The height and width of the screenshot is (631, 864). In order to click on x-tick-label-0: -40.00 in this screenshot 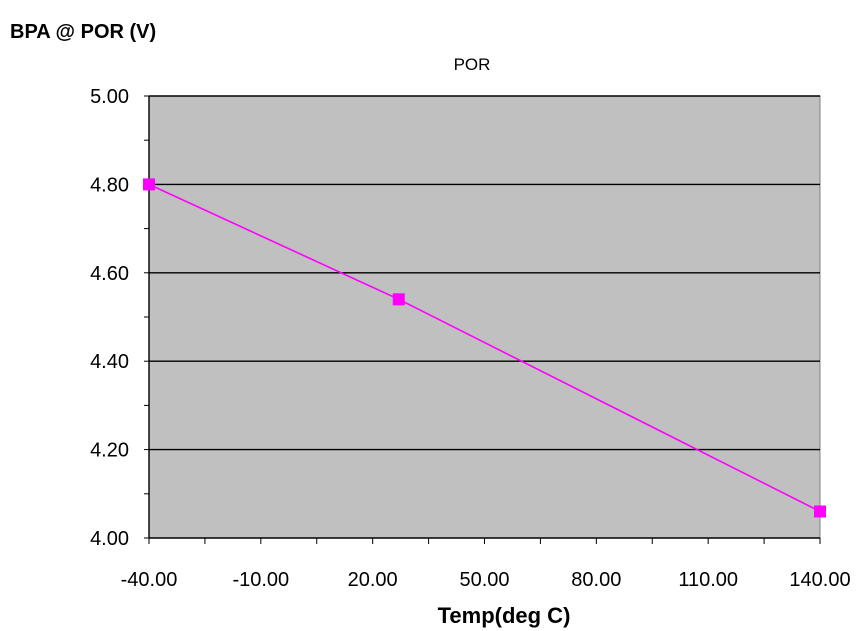, I will do `click(149, 580)`.